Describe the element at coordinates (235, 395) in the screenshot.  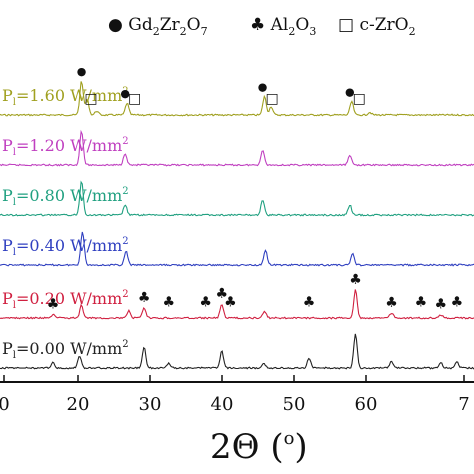
I see `x-ticks: 0 20 30 40 50 60 7` at that location.